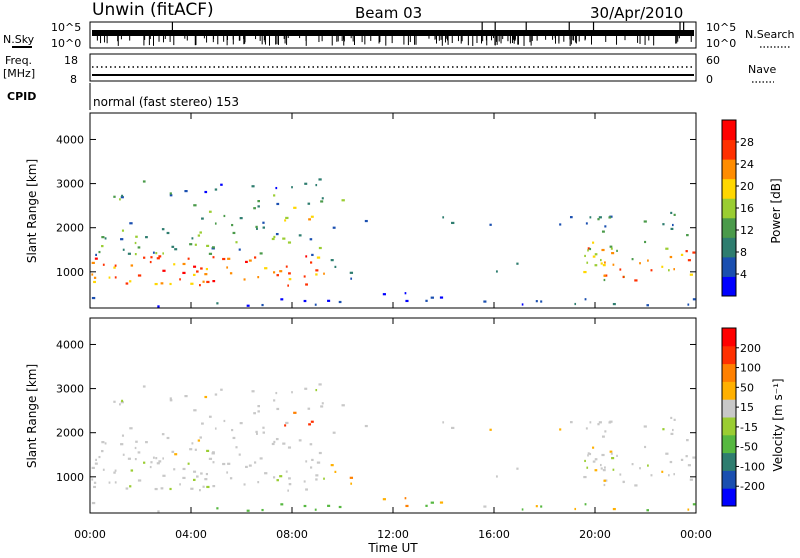 The width and height of the screenshot is (800, 558). What do you see at coordinates (71, 60) in the screenshot?
I see `freq-tick-high: 18` at bounding box center [71, 60].